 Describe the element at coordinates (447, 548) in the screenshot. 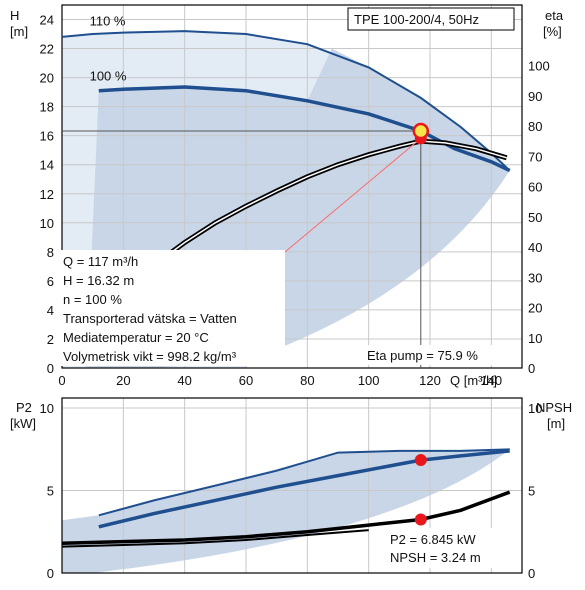

I see `result-box` at that location.